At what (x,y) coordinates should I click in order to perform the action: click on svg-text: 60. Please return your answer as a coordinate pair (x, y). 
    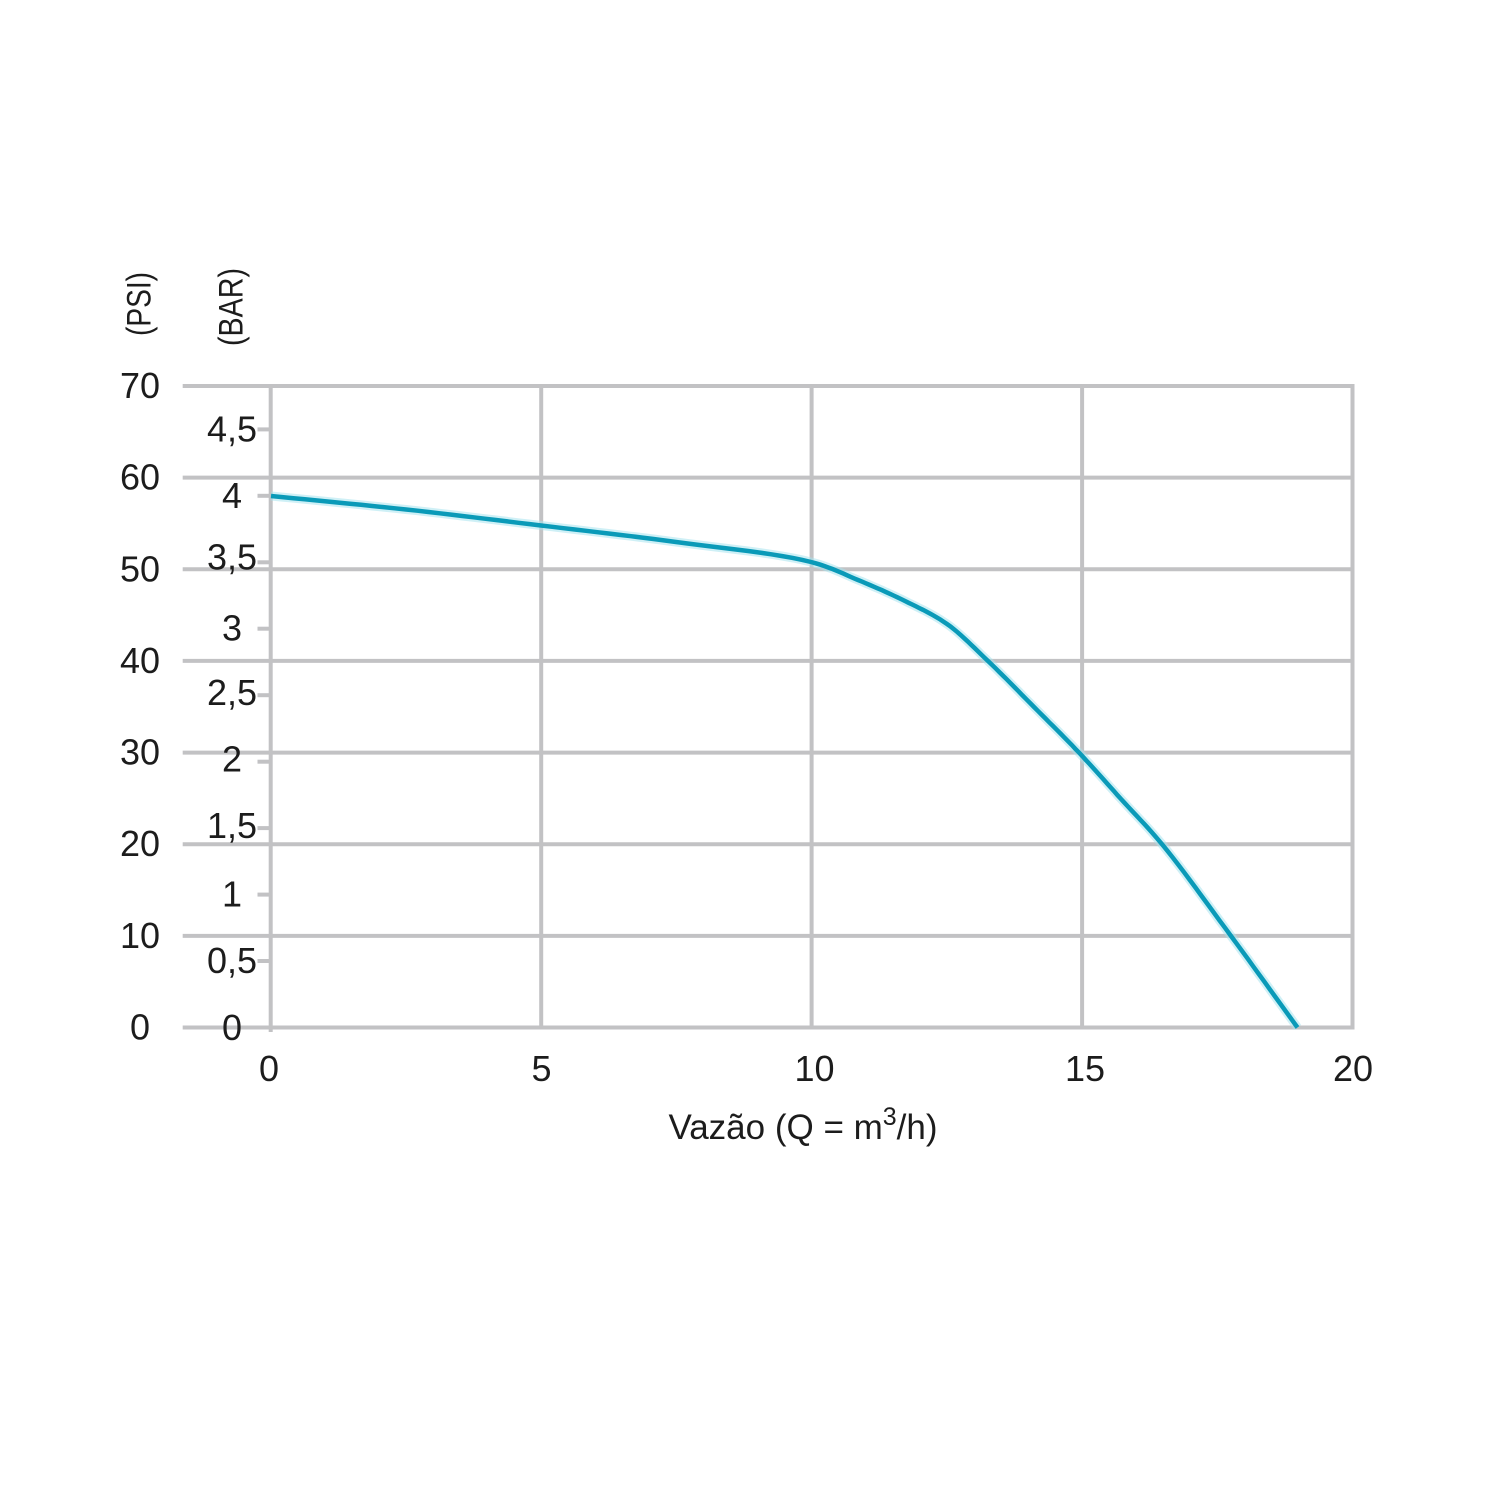
    Looking at the image, I should click on (140, 477).